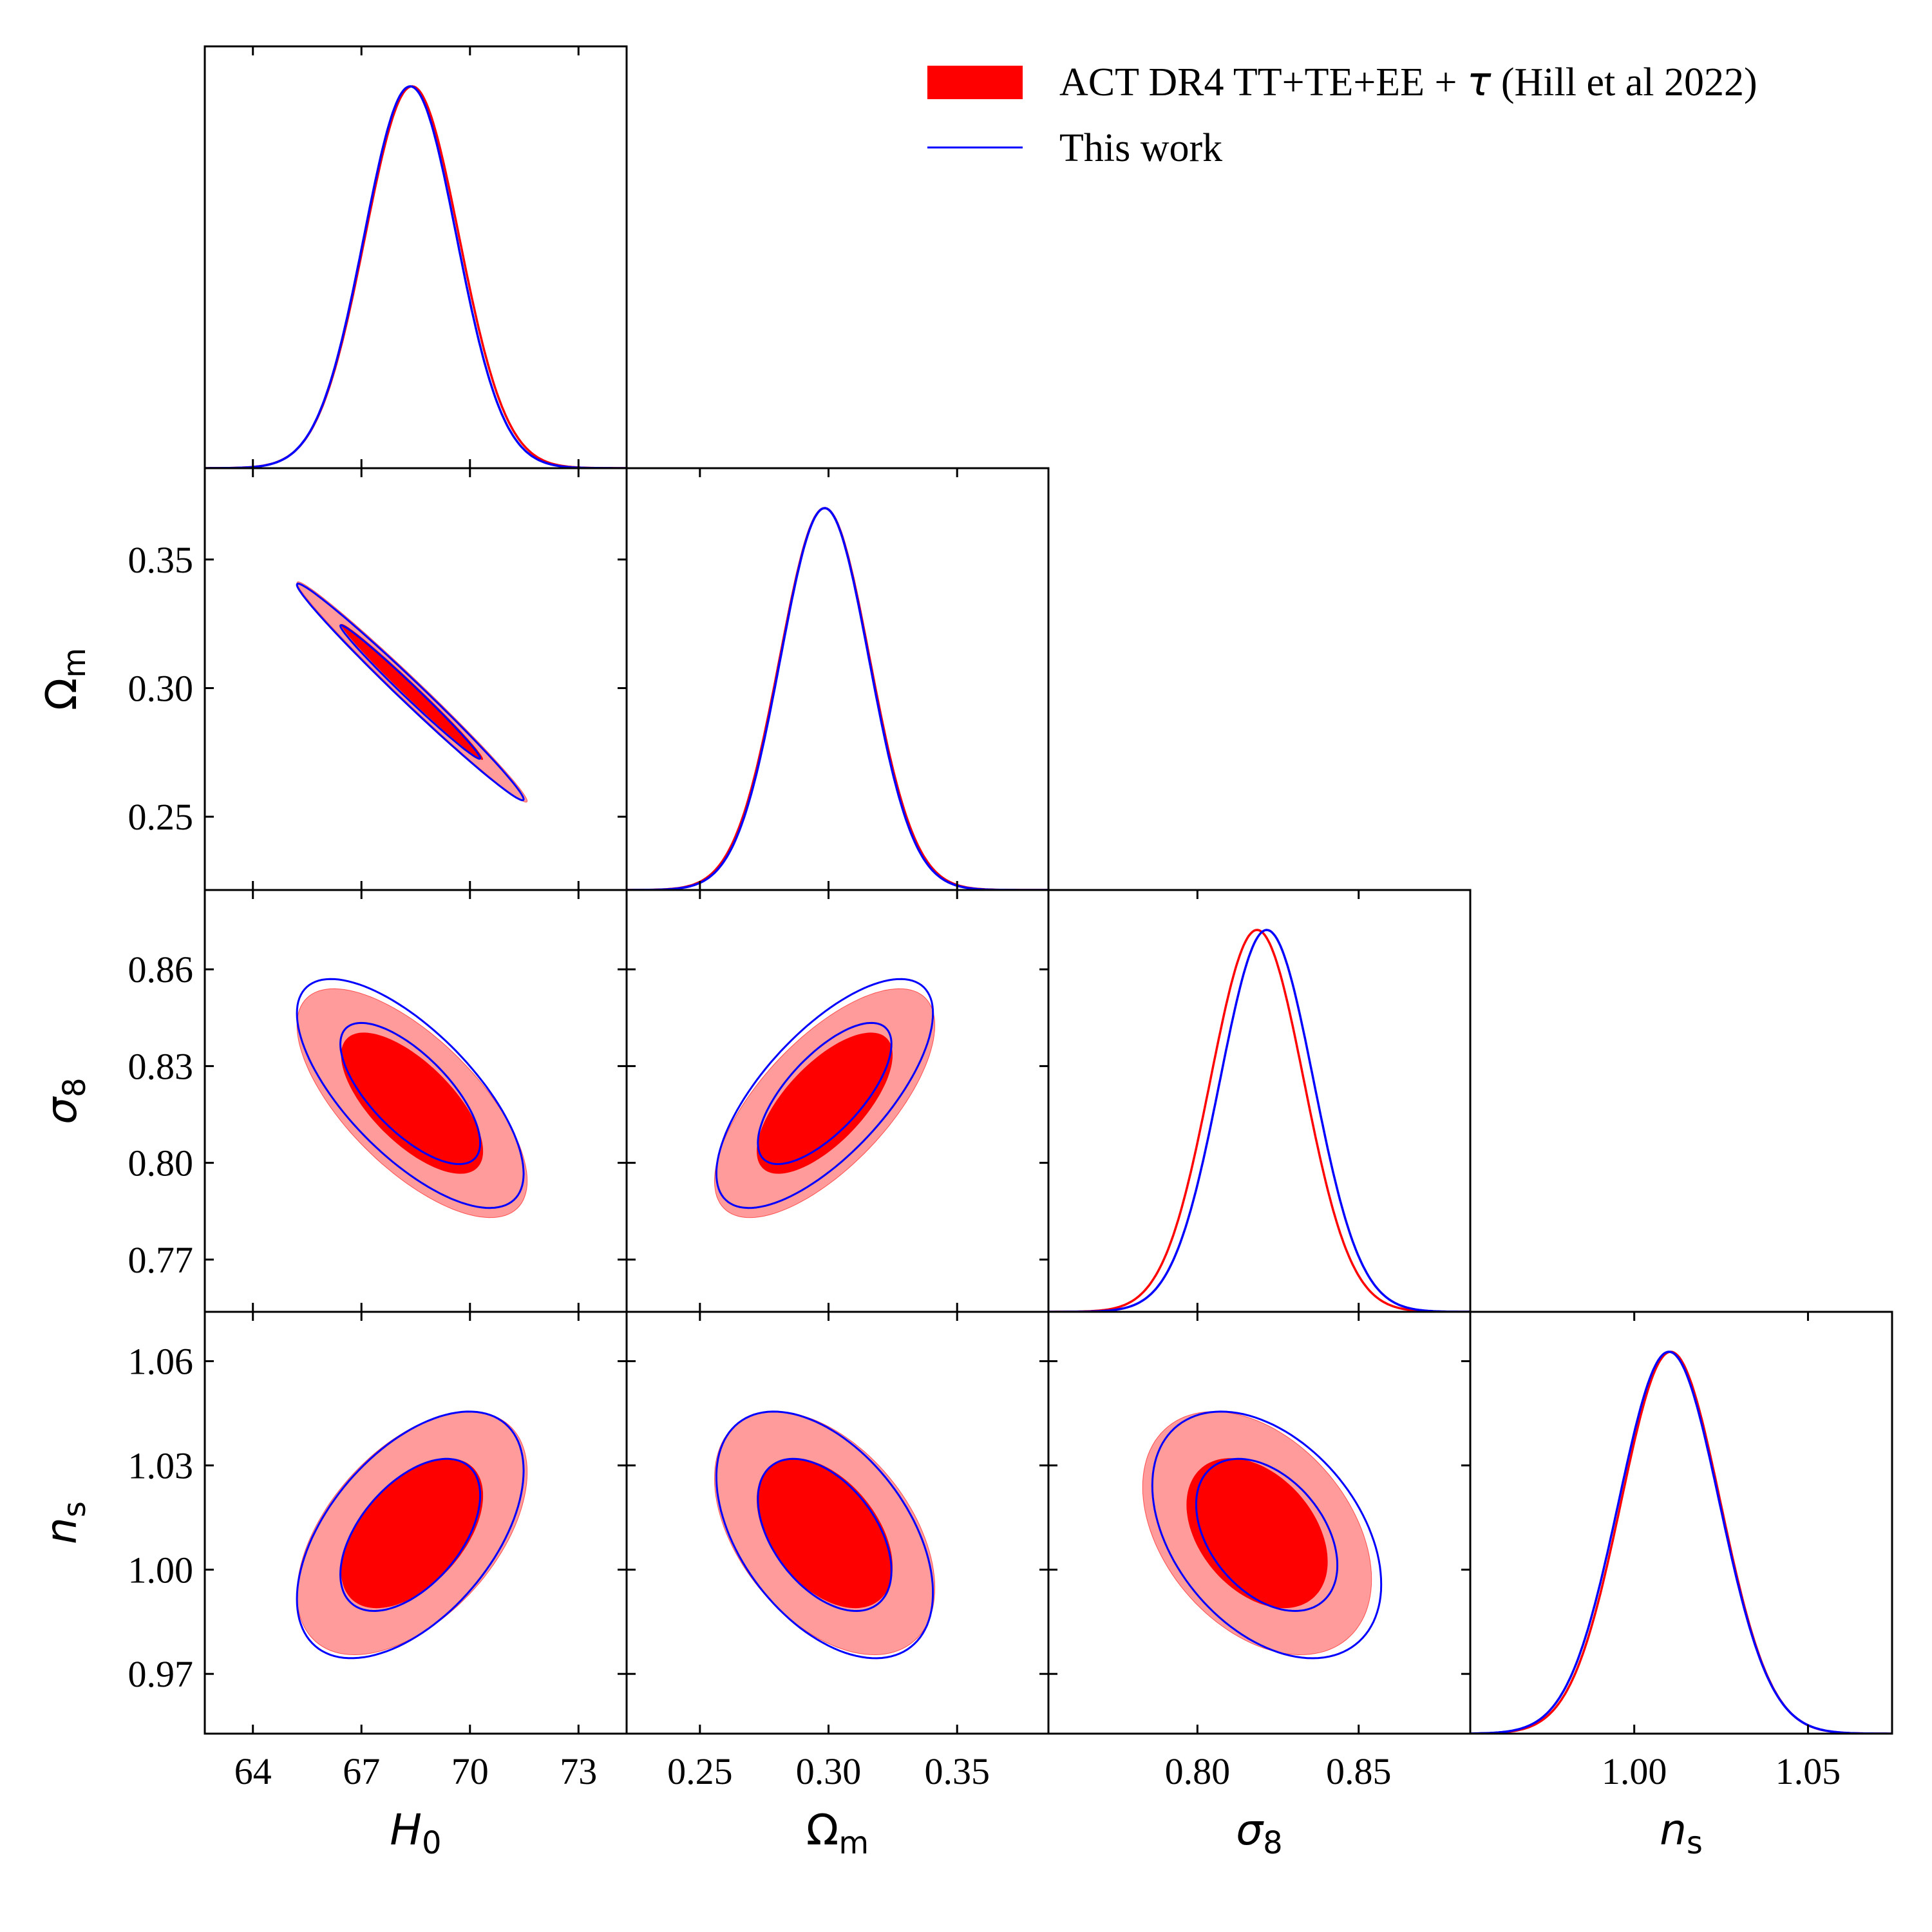 The image size is (1932, 1932). I want to click on y-tick-label: 0.30, so click(161, 688).